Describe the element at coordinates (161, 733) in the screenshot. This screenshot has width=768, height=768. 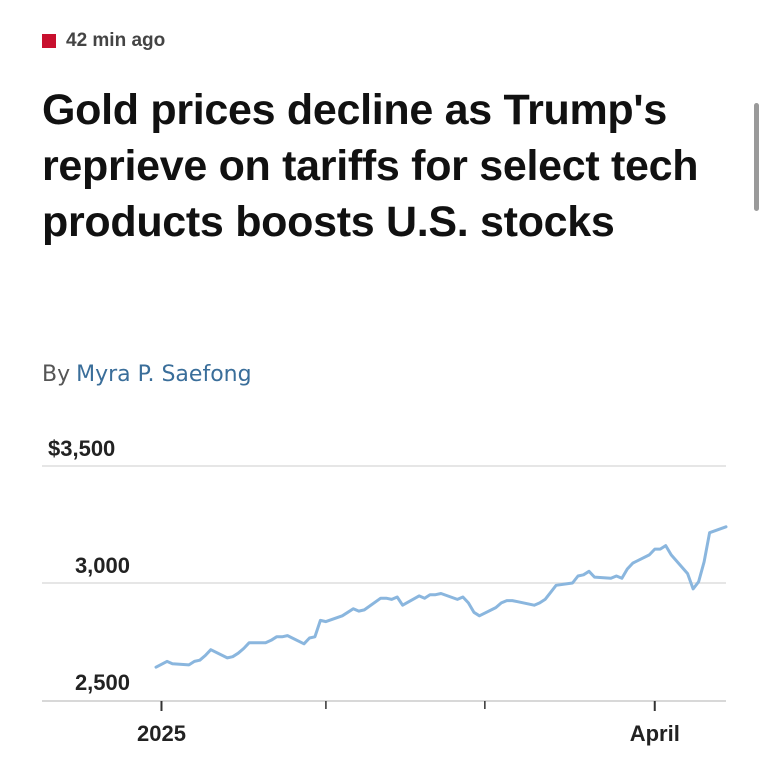
I see `x-tick-label: 2025` at that location.